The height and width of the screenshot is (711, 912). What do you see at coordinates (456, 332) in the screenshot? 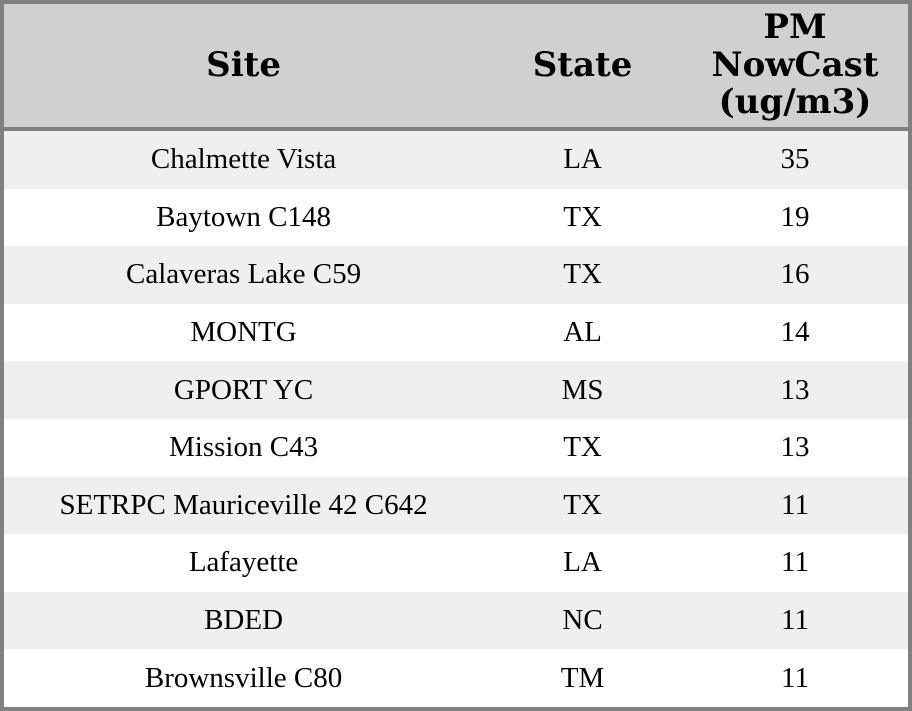
I see `table-row: MONTG AL 14` at bounding box center [456, 332].